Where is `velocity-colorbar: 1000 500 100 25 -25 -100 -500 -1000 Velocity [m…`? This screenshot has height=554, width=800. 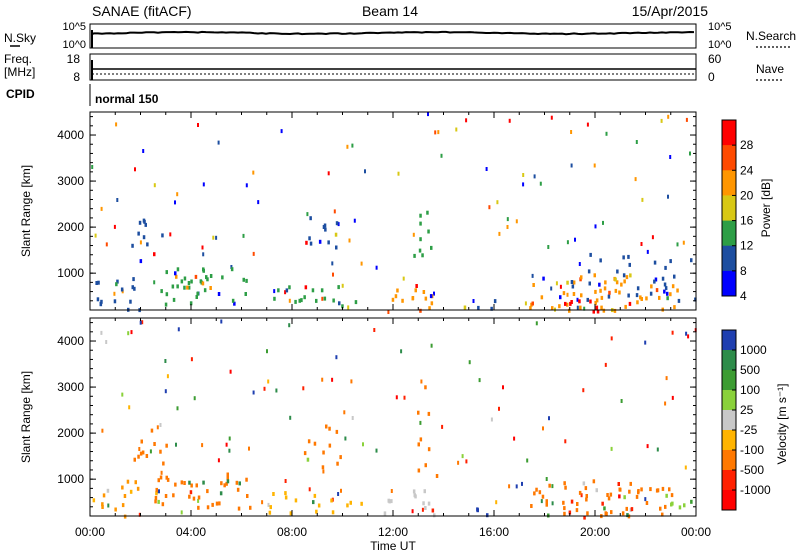
velocity-colorbar: 1000 500 100 25 -25 -100 -500 -1000 Velocity [m… is located at coordinates (755, 420).